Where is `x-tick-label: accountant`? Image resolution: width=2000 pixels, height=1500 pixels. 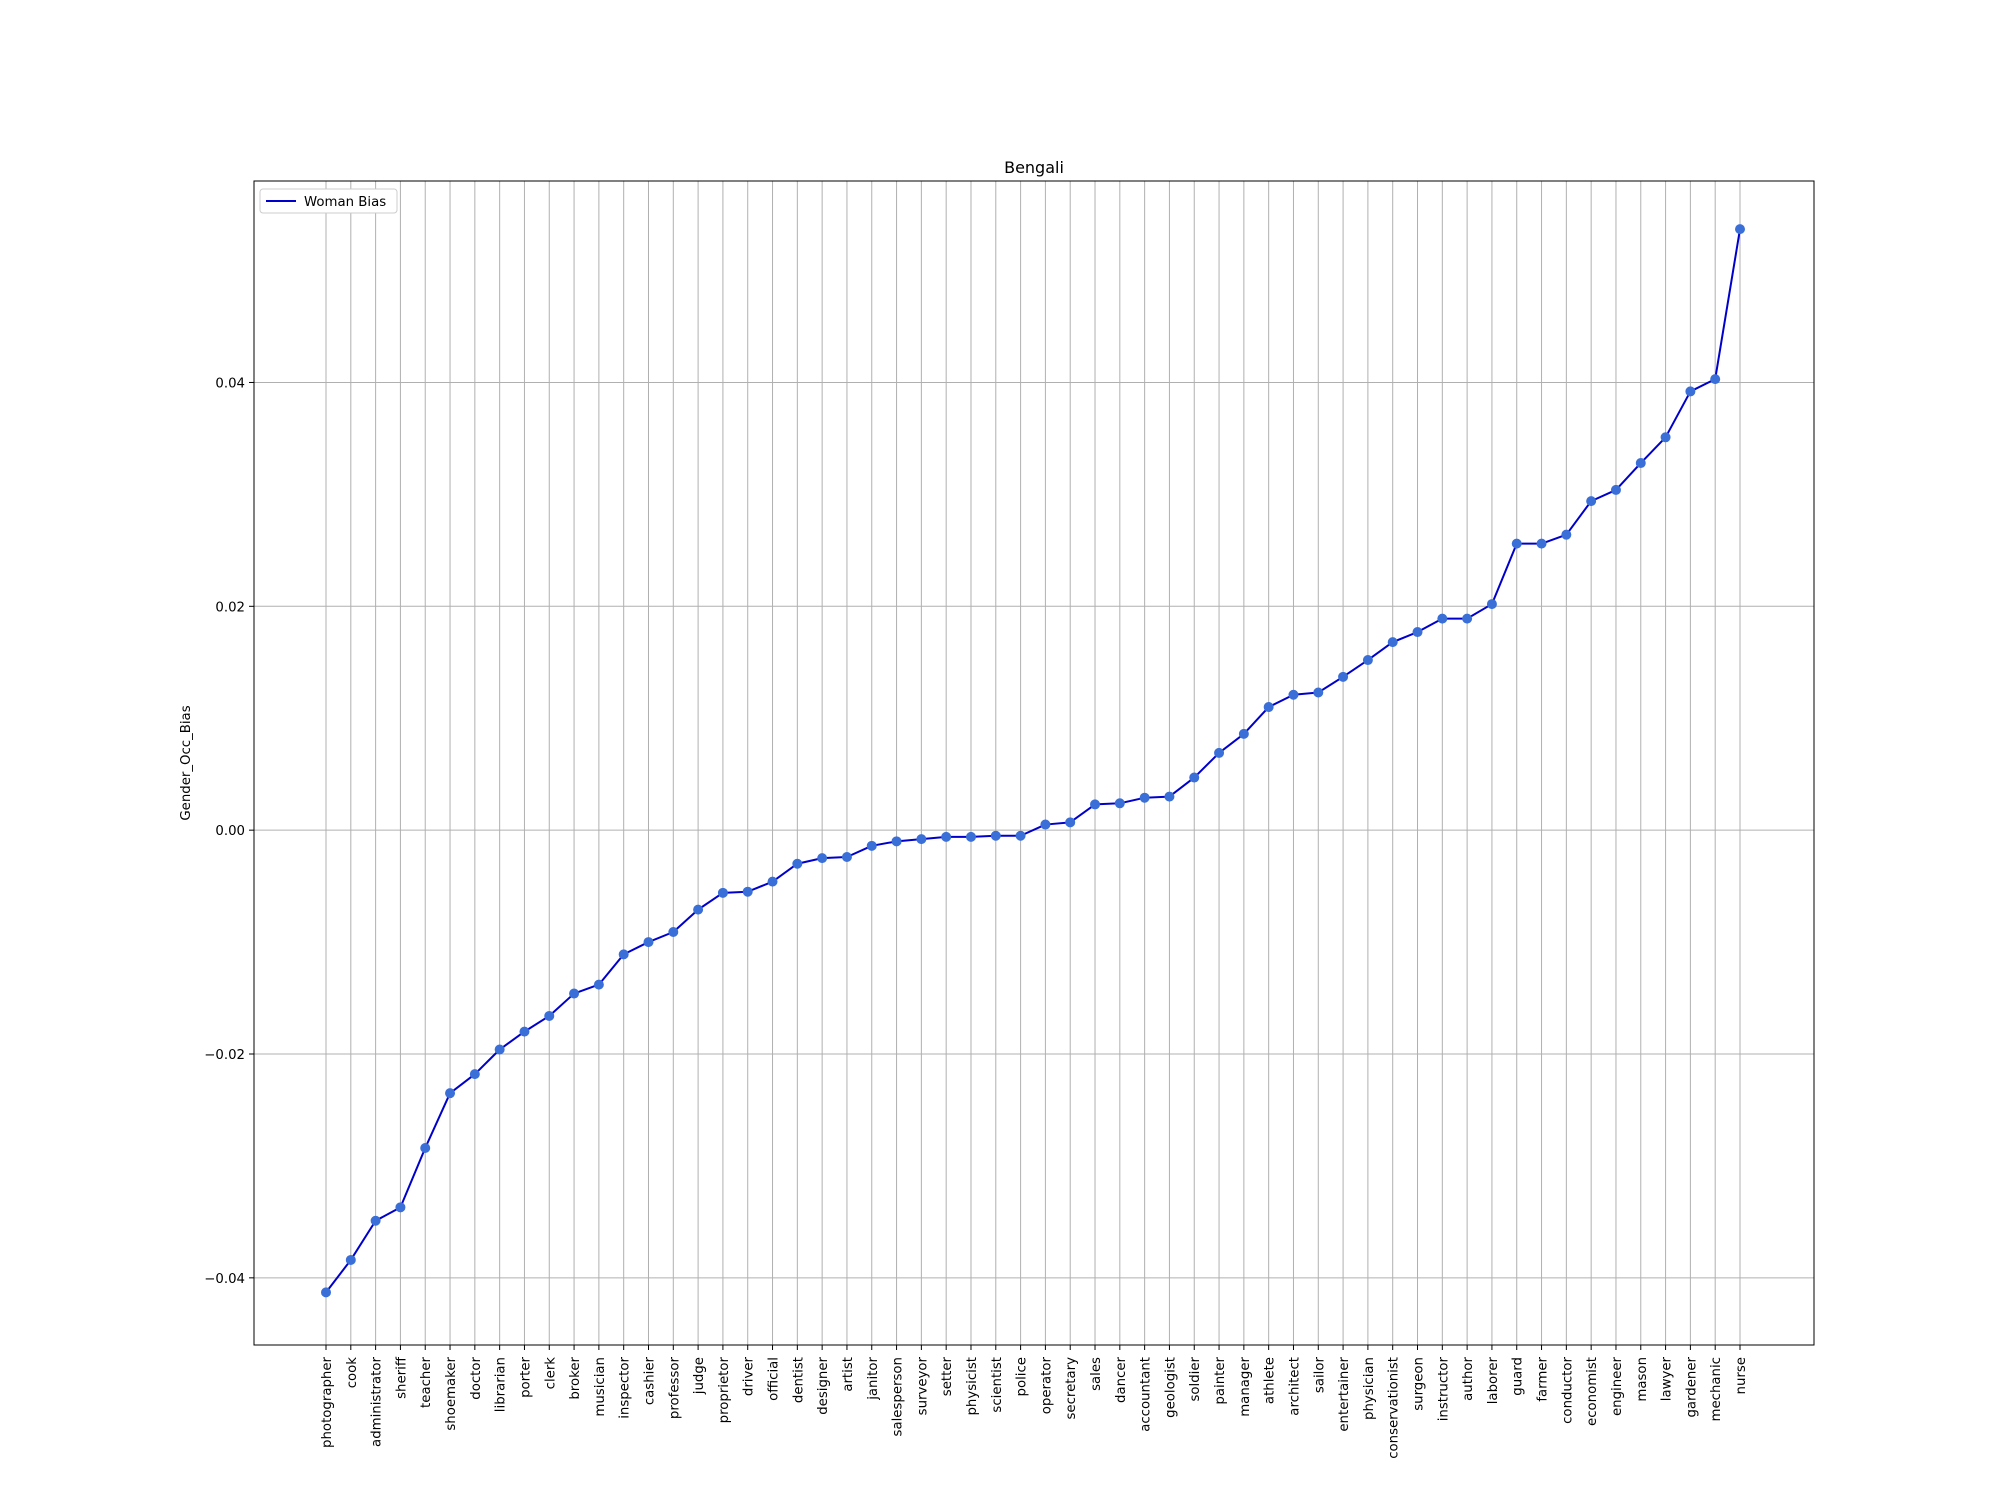 x-tick-label: accountant is located at coordinates (1146, 1394).